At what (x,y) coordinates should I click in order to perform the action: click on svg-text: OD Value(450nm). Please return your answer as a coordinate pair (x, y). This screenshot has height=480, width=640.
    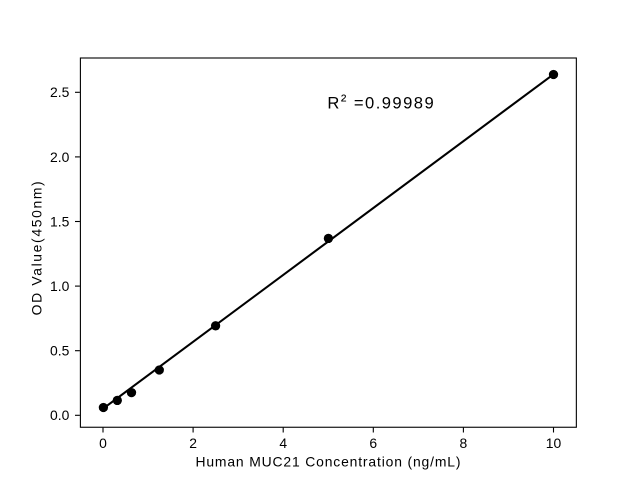
    Looking at the image, I should click on (37, 248).